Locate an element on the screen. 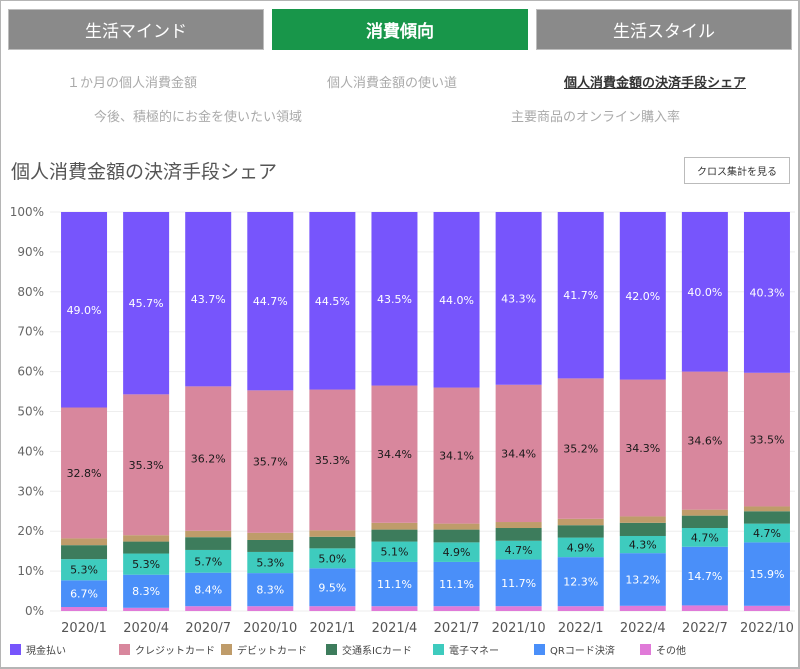 This screenshot has height=669, width=800. sublink-payment-share: 個人消費金額の決済手段シェア is located at coordinates (655, 83).